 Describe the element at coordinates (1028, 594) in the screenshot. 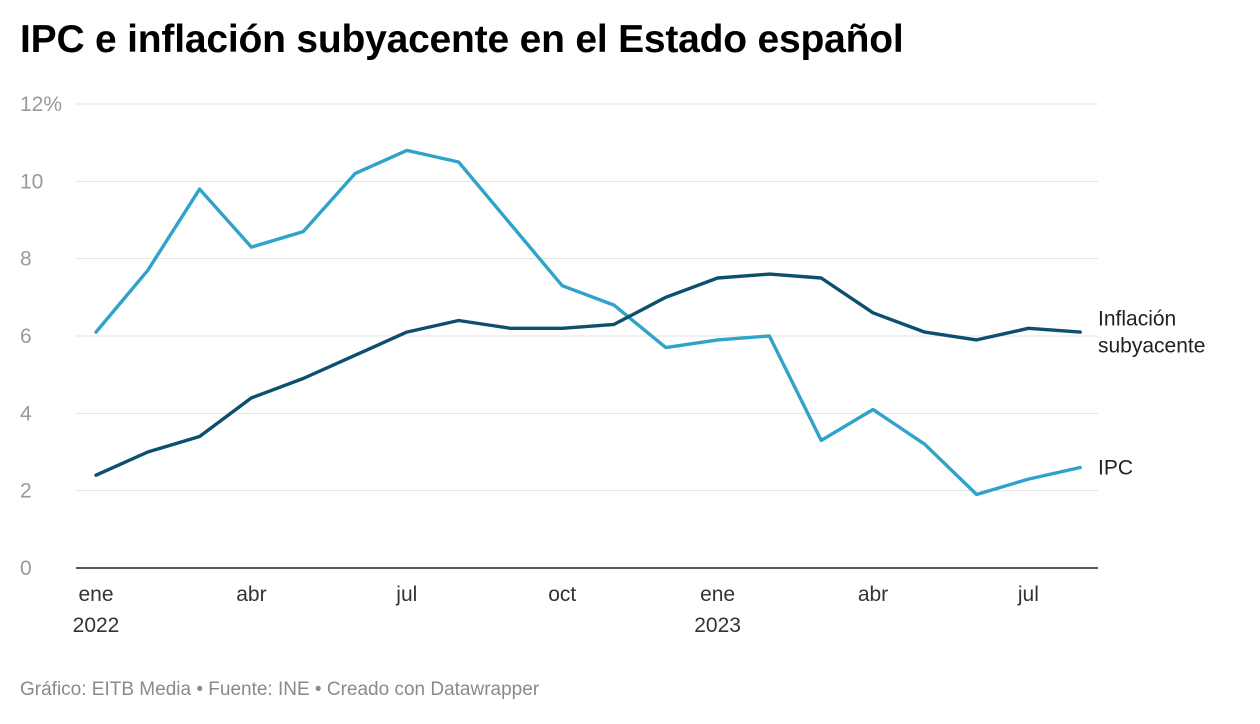

I see `x-tick-label-18: jul` at that location.